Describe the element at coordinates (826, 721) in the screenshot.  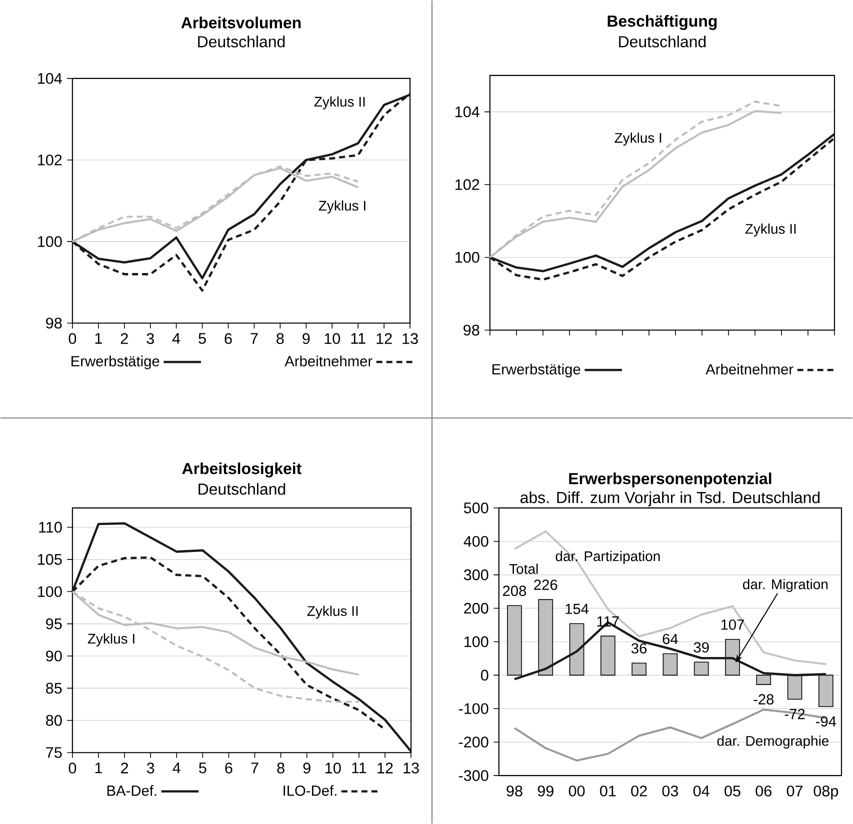
I see `data-label: -94` at that location.